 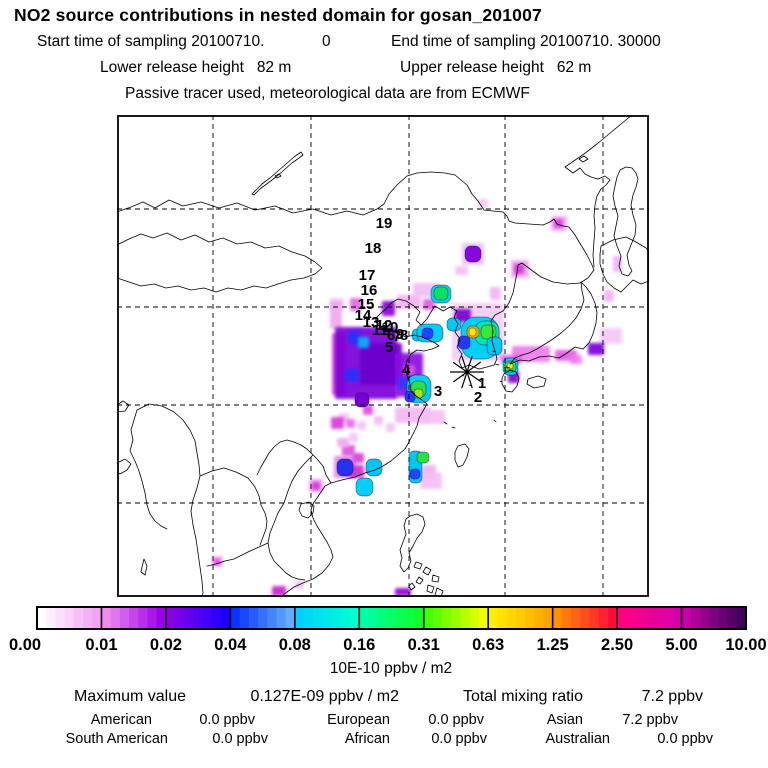 I want to click on region-contribution: Australian, so click(x=577, y=739).